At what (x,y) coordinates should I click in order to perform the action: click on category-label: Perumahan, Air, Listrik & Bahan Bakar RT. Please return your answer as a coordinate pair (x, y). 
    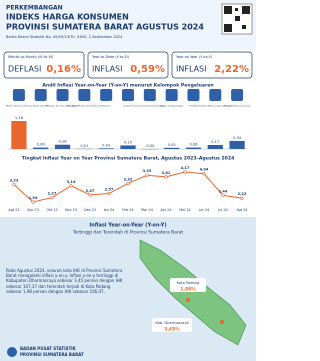
    Looking at the image, I should click on (62, 106).